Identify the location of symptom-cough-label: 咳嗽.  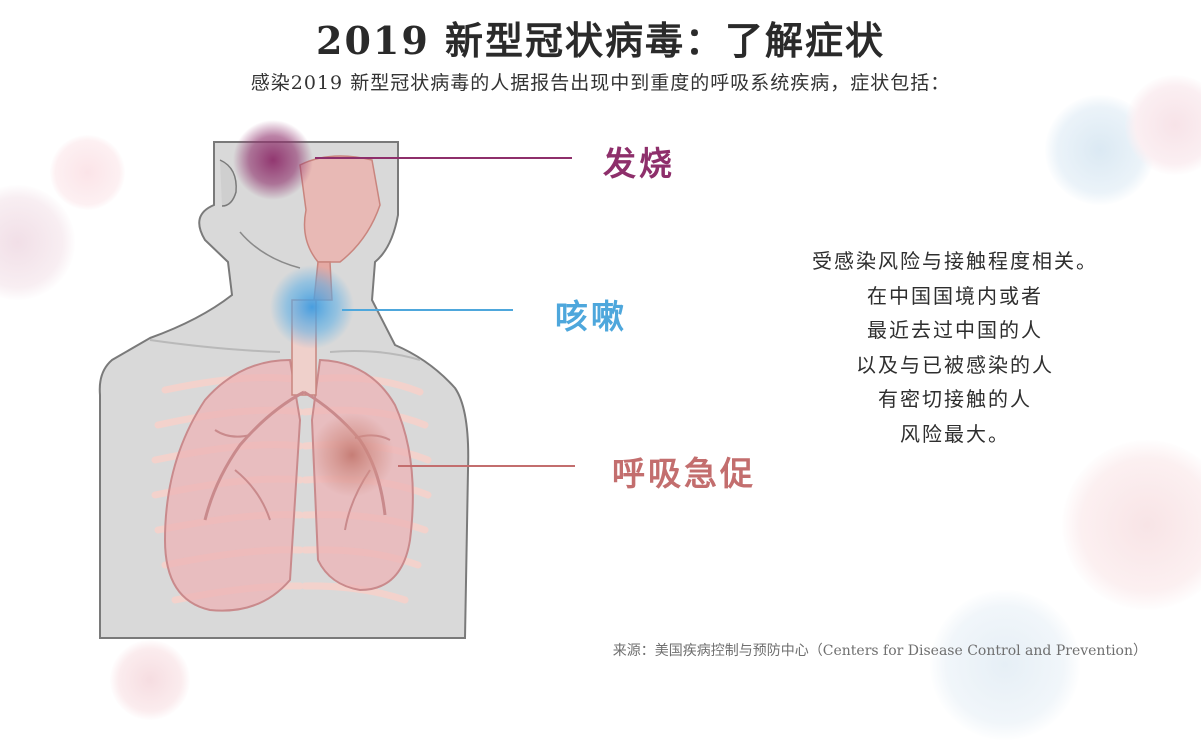
(591, 316).